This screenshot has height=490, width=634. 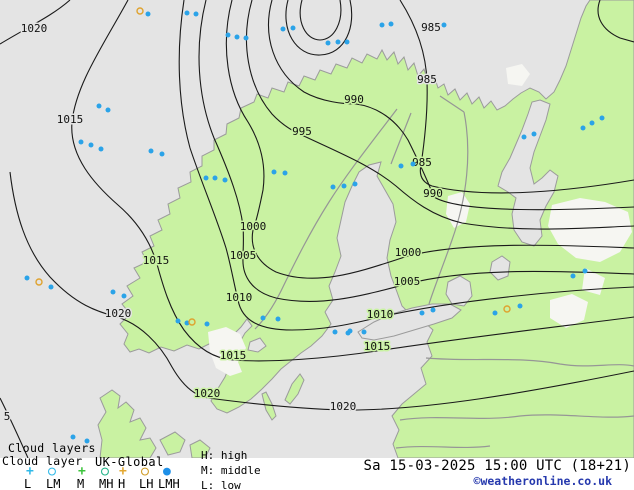 What do you see at coordinates (53, 483) in the screenshot?
I see `legend-symbol-label-lm: LM` at bounding box center [53, 483].